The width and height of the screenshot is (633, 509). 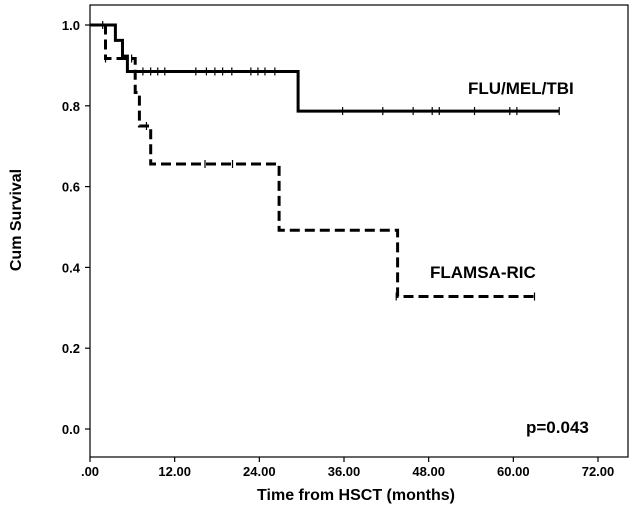 I want to click on x-tick-label: 72.00, so click(x=598, y=471).